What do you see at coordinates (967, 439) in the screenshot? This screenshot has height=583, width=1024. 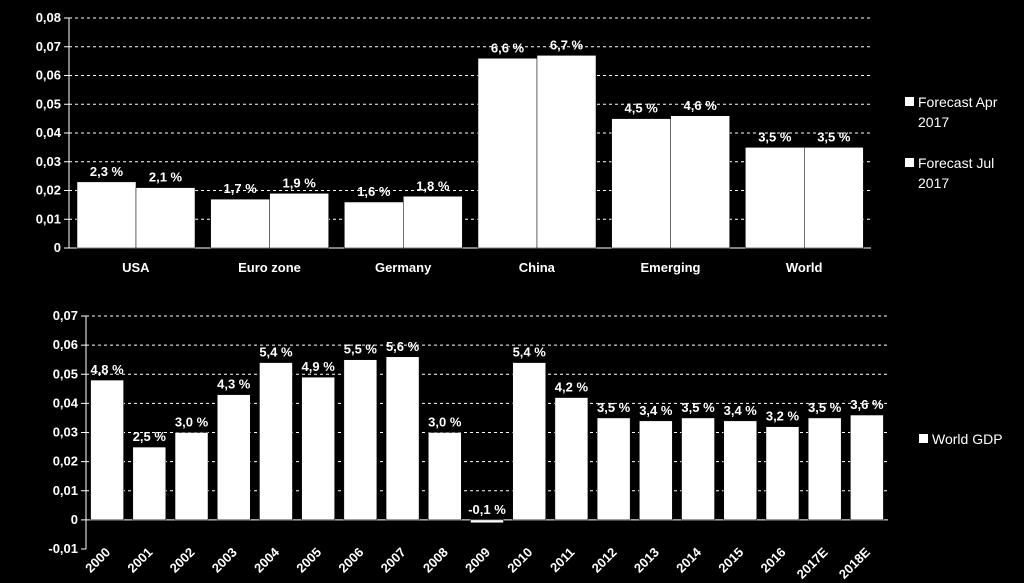 I see `legend-label: World GDP` at bounding box center [967, 439].